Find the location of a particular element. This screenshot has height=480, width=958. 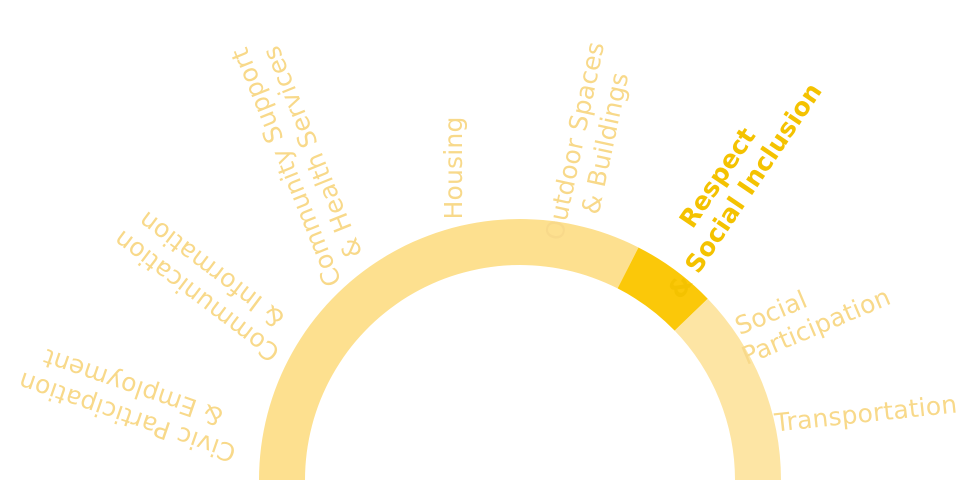

label-housing: Housing is located at coordinates (453, 167).